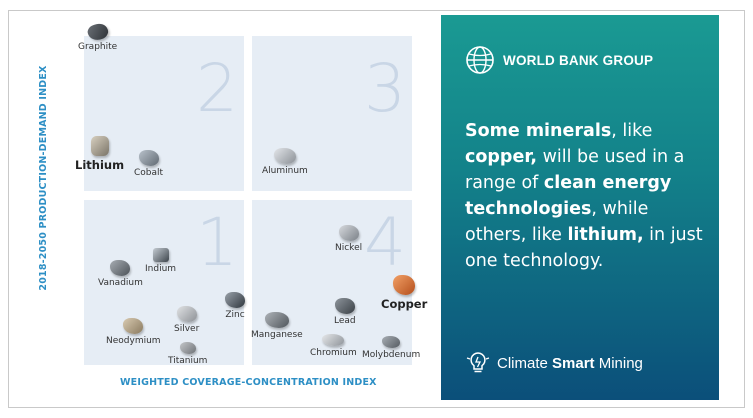 This screenshot has height=418, width=753. What do you see at coordinates (557, 222) in the screenshot?
I see `quote-part-6: , while others, like` at bounding box center [557, 222].